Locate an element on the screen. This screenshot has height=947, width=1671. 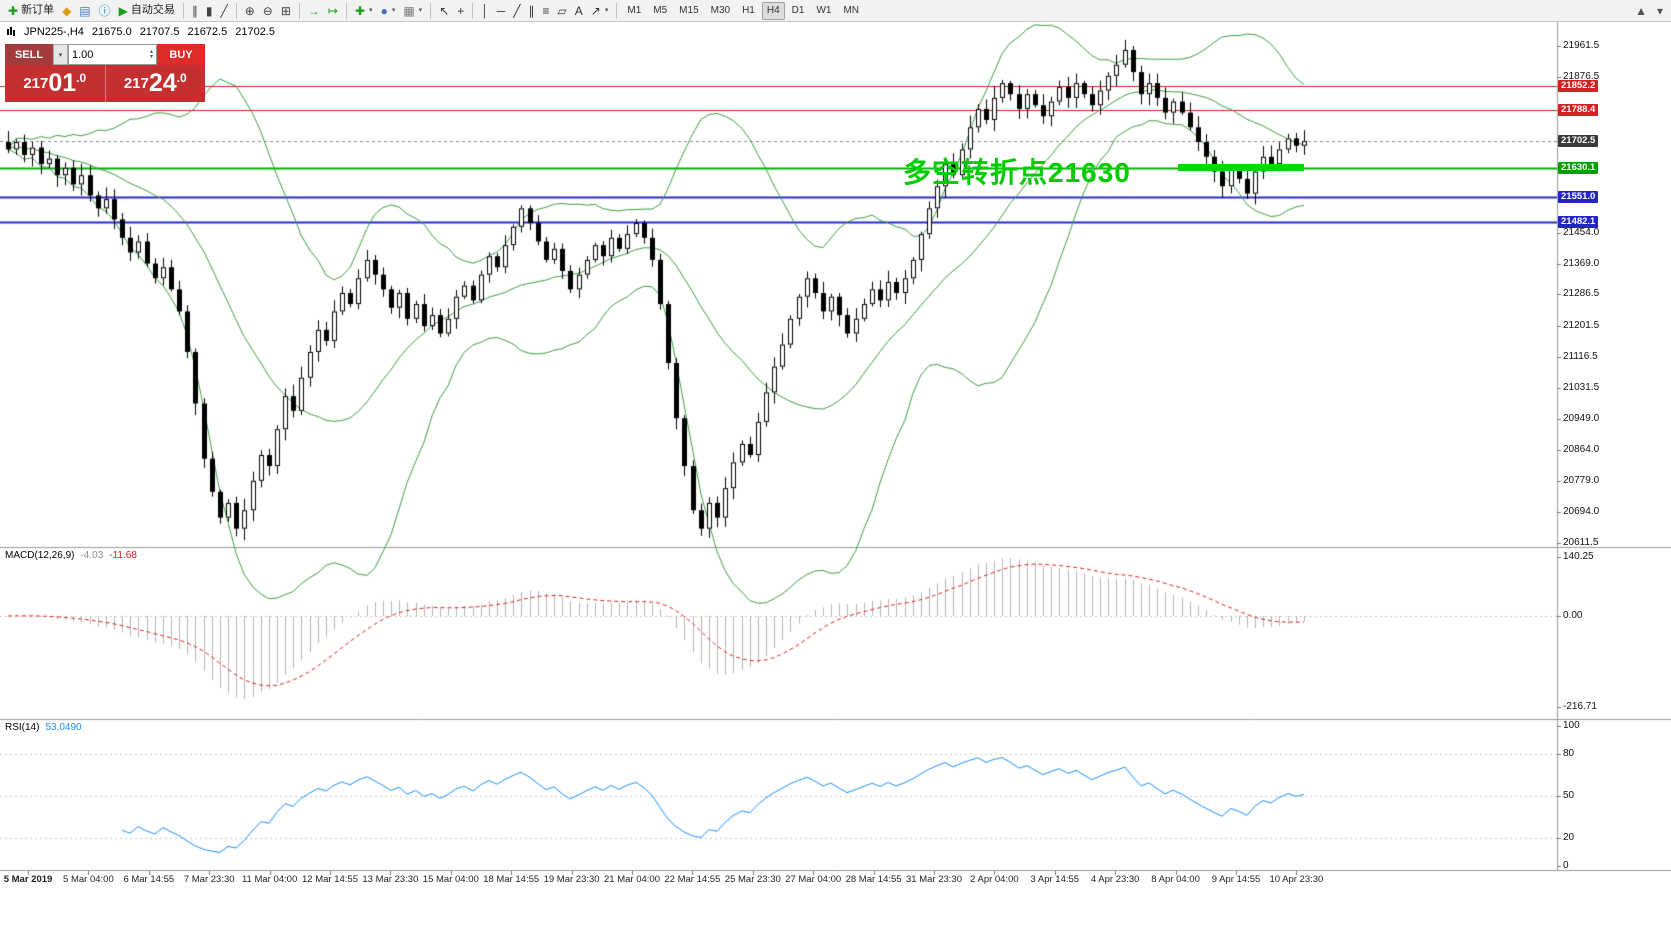
rsi-value: 53.0490 is located at coordinates (63, 727).